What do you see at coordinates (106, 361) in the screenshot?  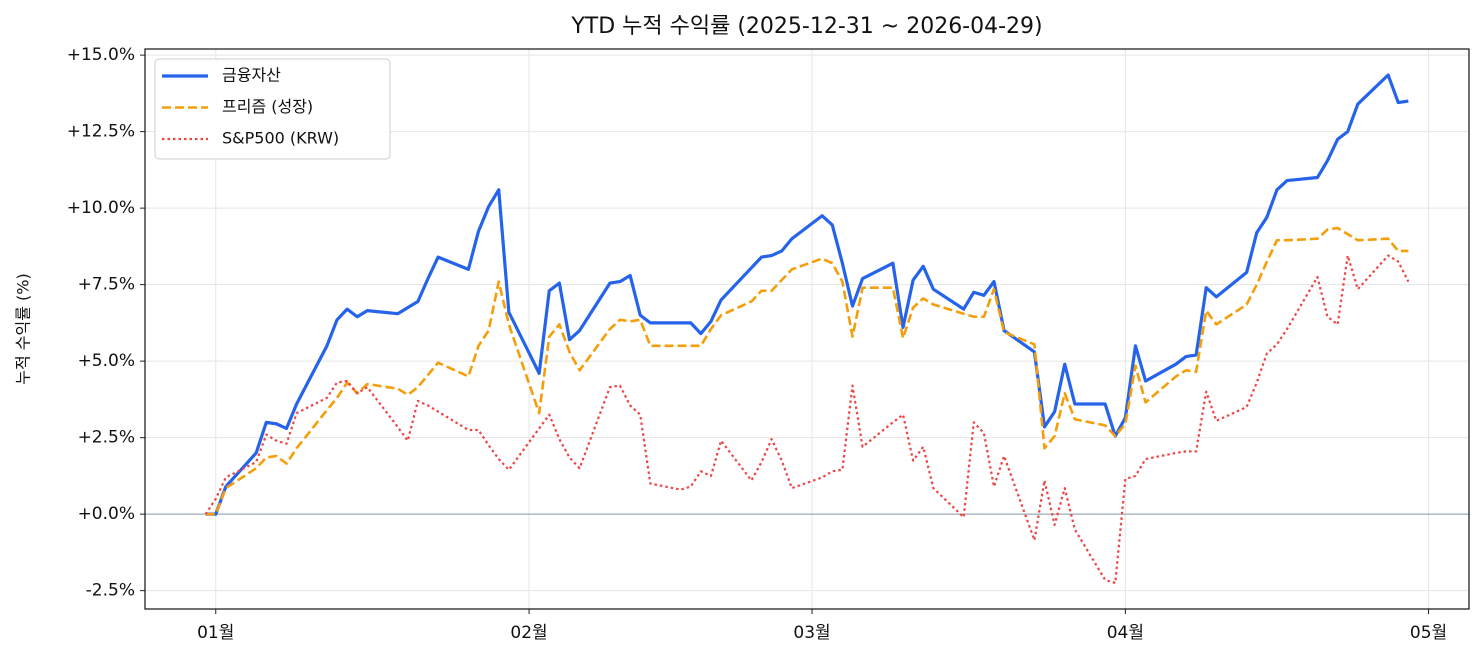 I see `y-tick-label: +5.0%` at bounding box center [106, 361].